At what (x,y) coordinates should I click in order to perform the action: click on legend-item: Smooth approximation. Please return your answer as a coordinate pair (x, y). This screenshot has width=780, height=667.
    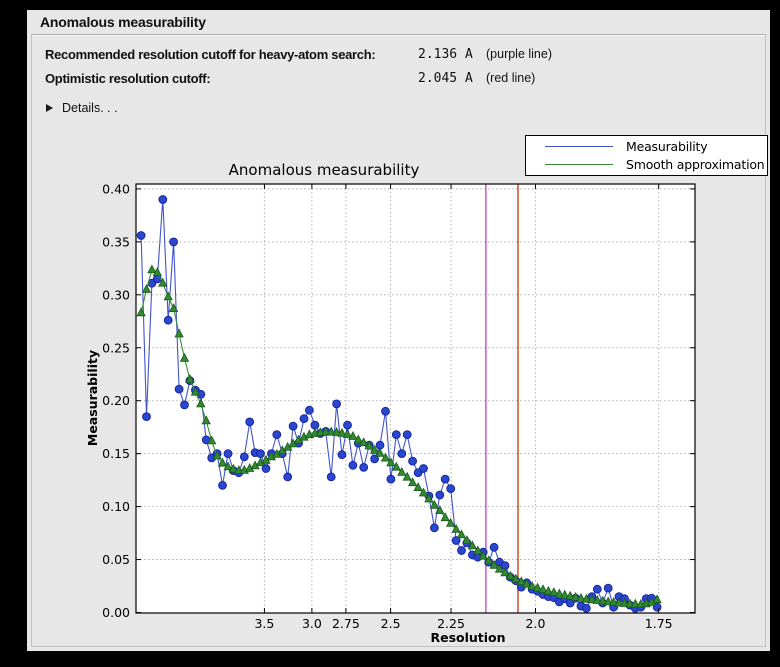
    Looking at the image, I should click on (646, 165).